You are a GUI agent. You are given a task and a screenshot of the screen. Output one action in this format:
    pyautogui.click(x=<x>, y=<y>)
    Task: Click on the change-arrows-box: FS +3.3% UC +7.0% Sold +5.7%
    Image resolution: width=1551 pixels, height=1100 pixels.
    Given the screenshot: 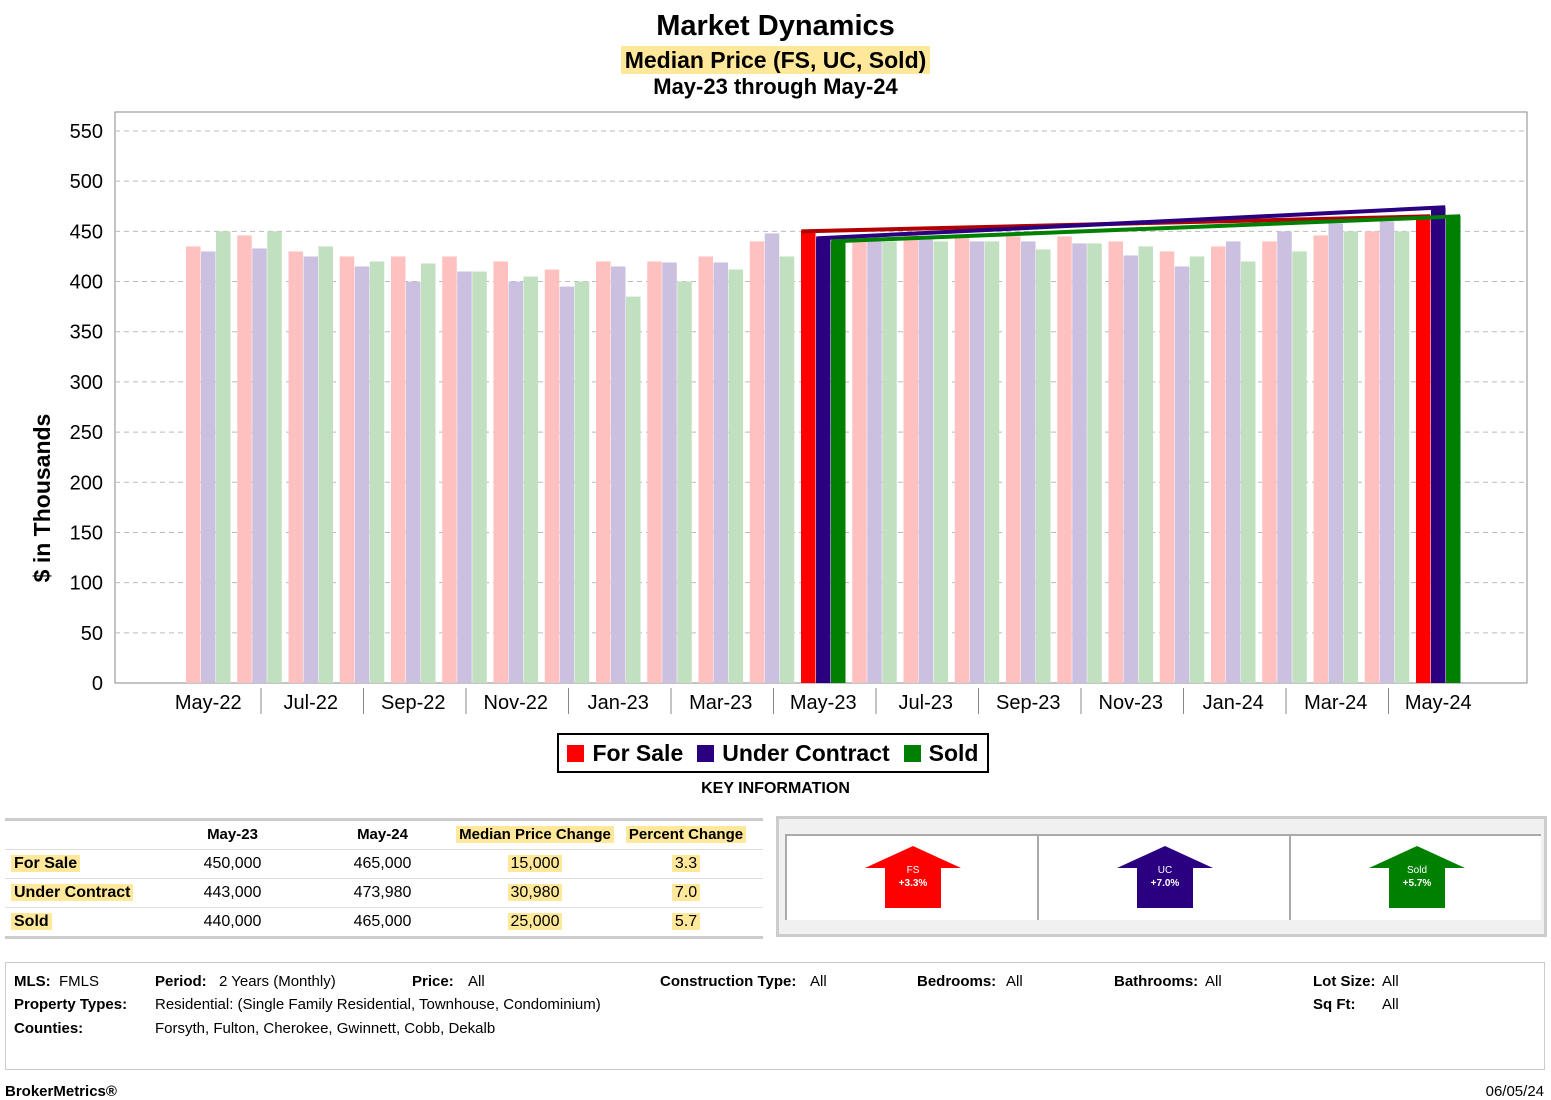 What is the action you would take?
    pyautogui.click(x=1161, y=876)
    